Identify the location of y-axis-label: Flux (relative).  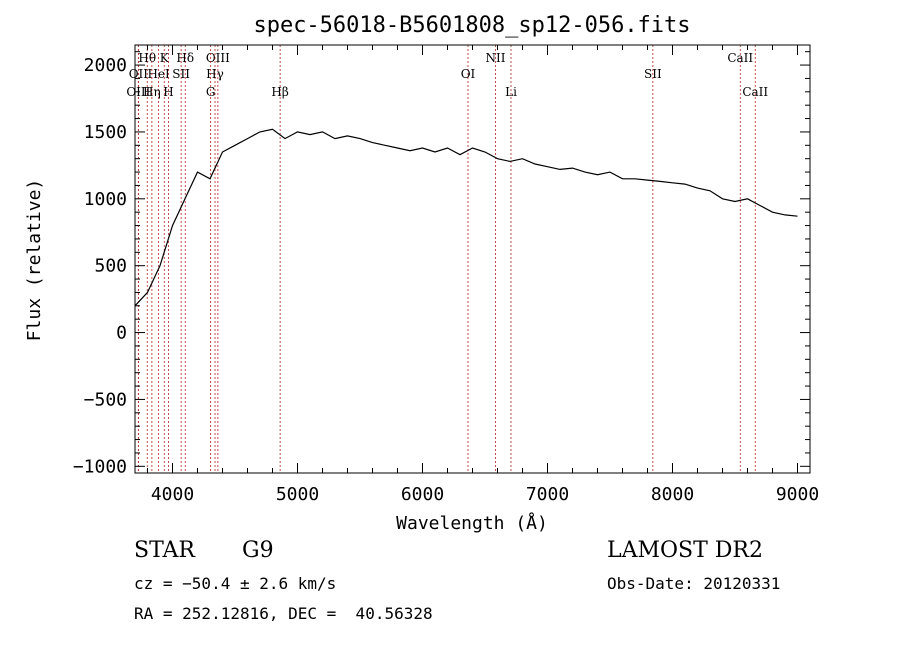
(34, 260).